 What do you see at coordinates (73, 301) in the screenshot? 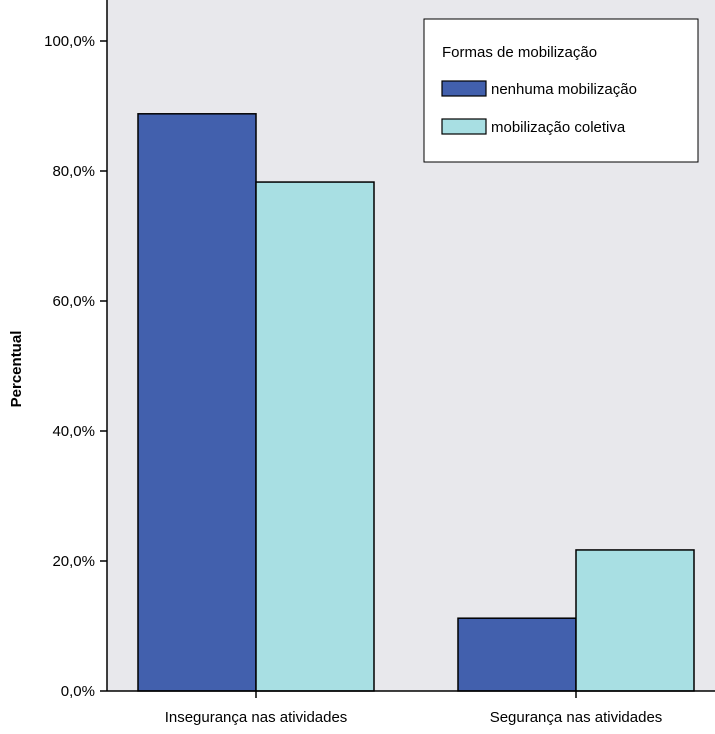
I see `y-tick-label: 60,0%` at bounding box center [73, 301].